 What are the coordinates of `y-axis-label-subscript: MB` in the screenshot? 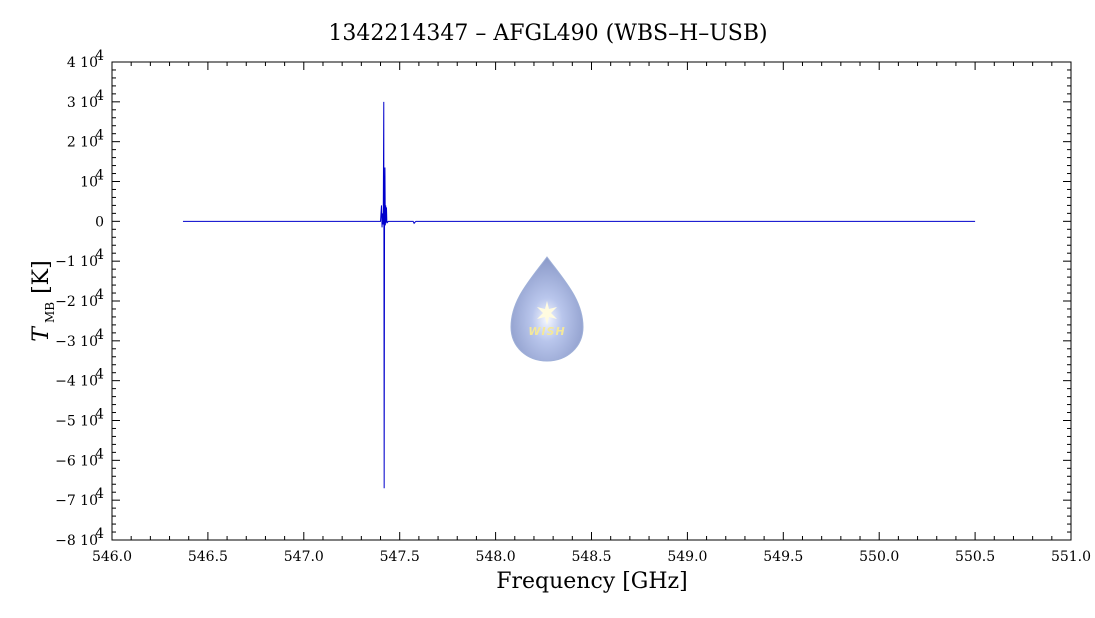 It's located at (50, 312).